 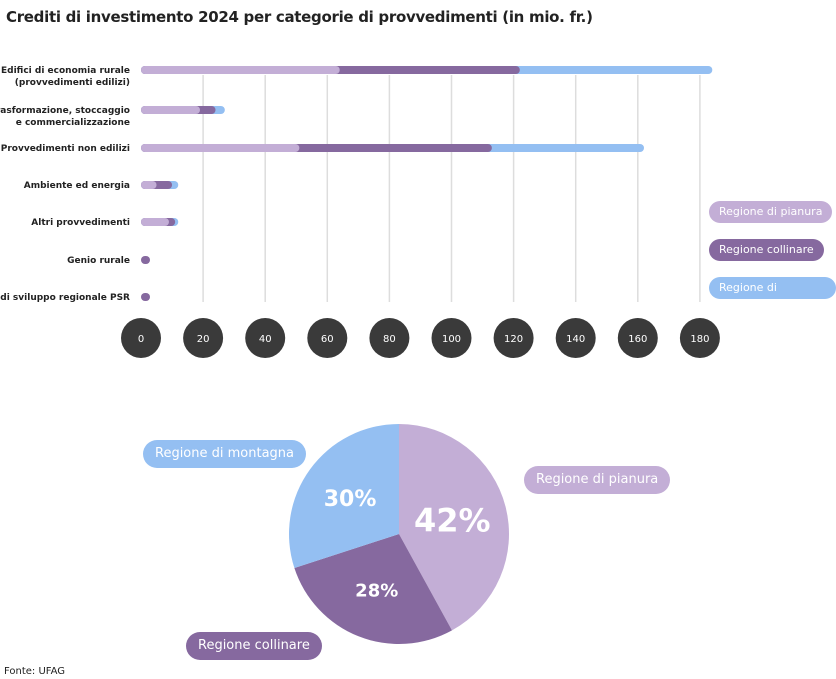 I want to click on category-label: Provvedimenti non edilizi, so click(x=65, y=149).